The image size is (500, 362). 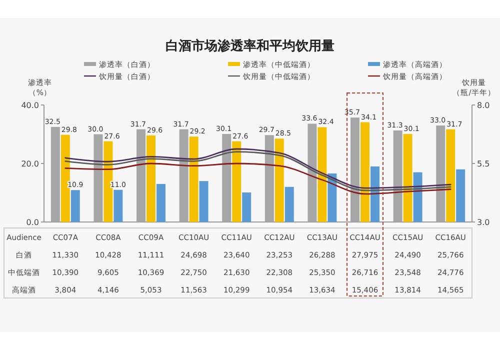 What do you see at coordinates (258, 178) in the screenshot?
I see `line-series` at bounding box center [258, 178].